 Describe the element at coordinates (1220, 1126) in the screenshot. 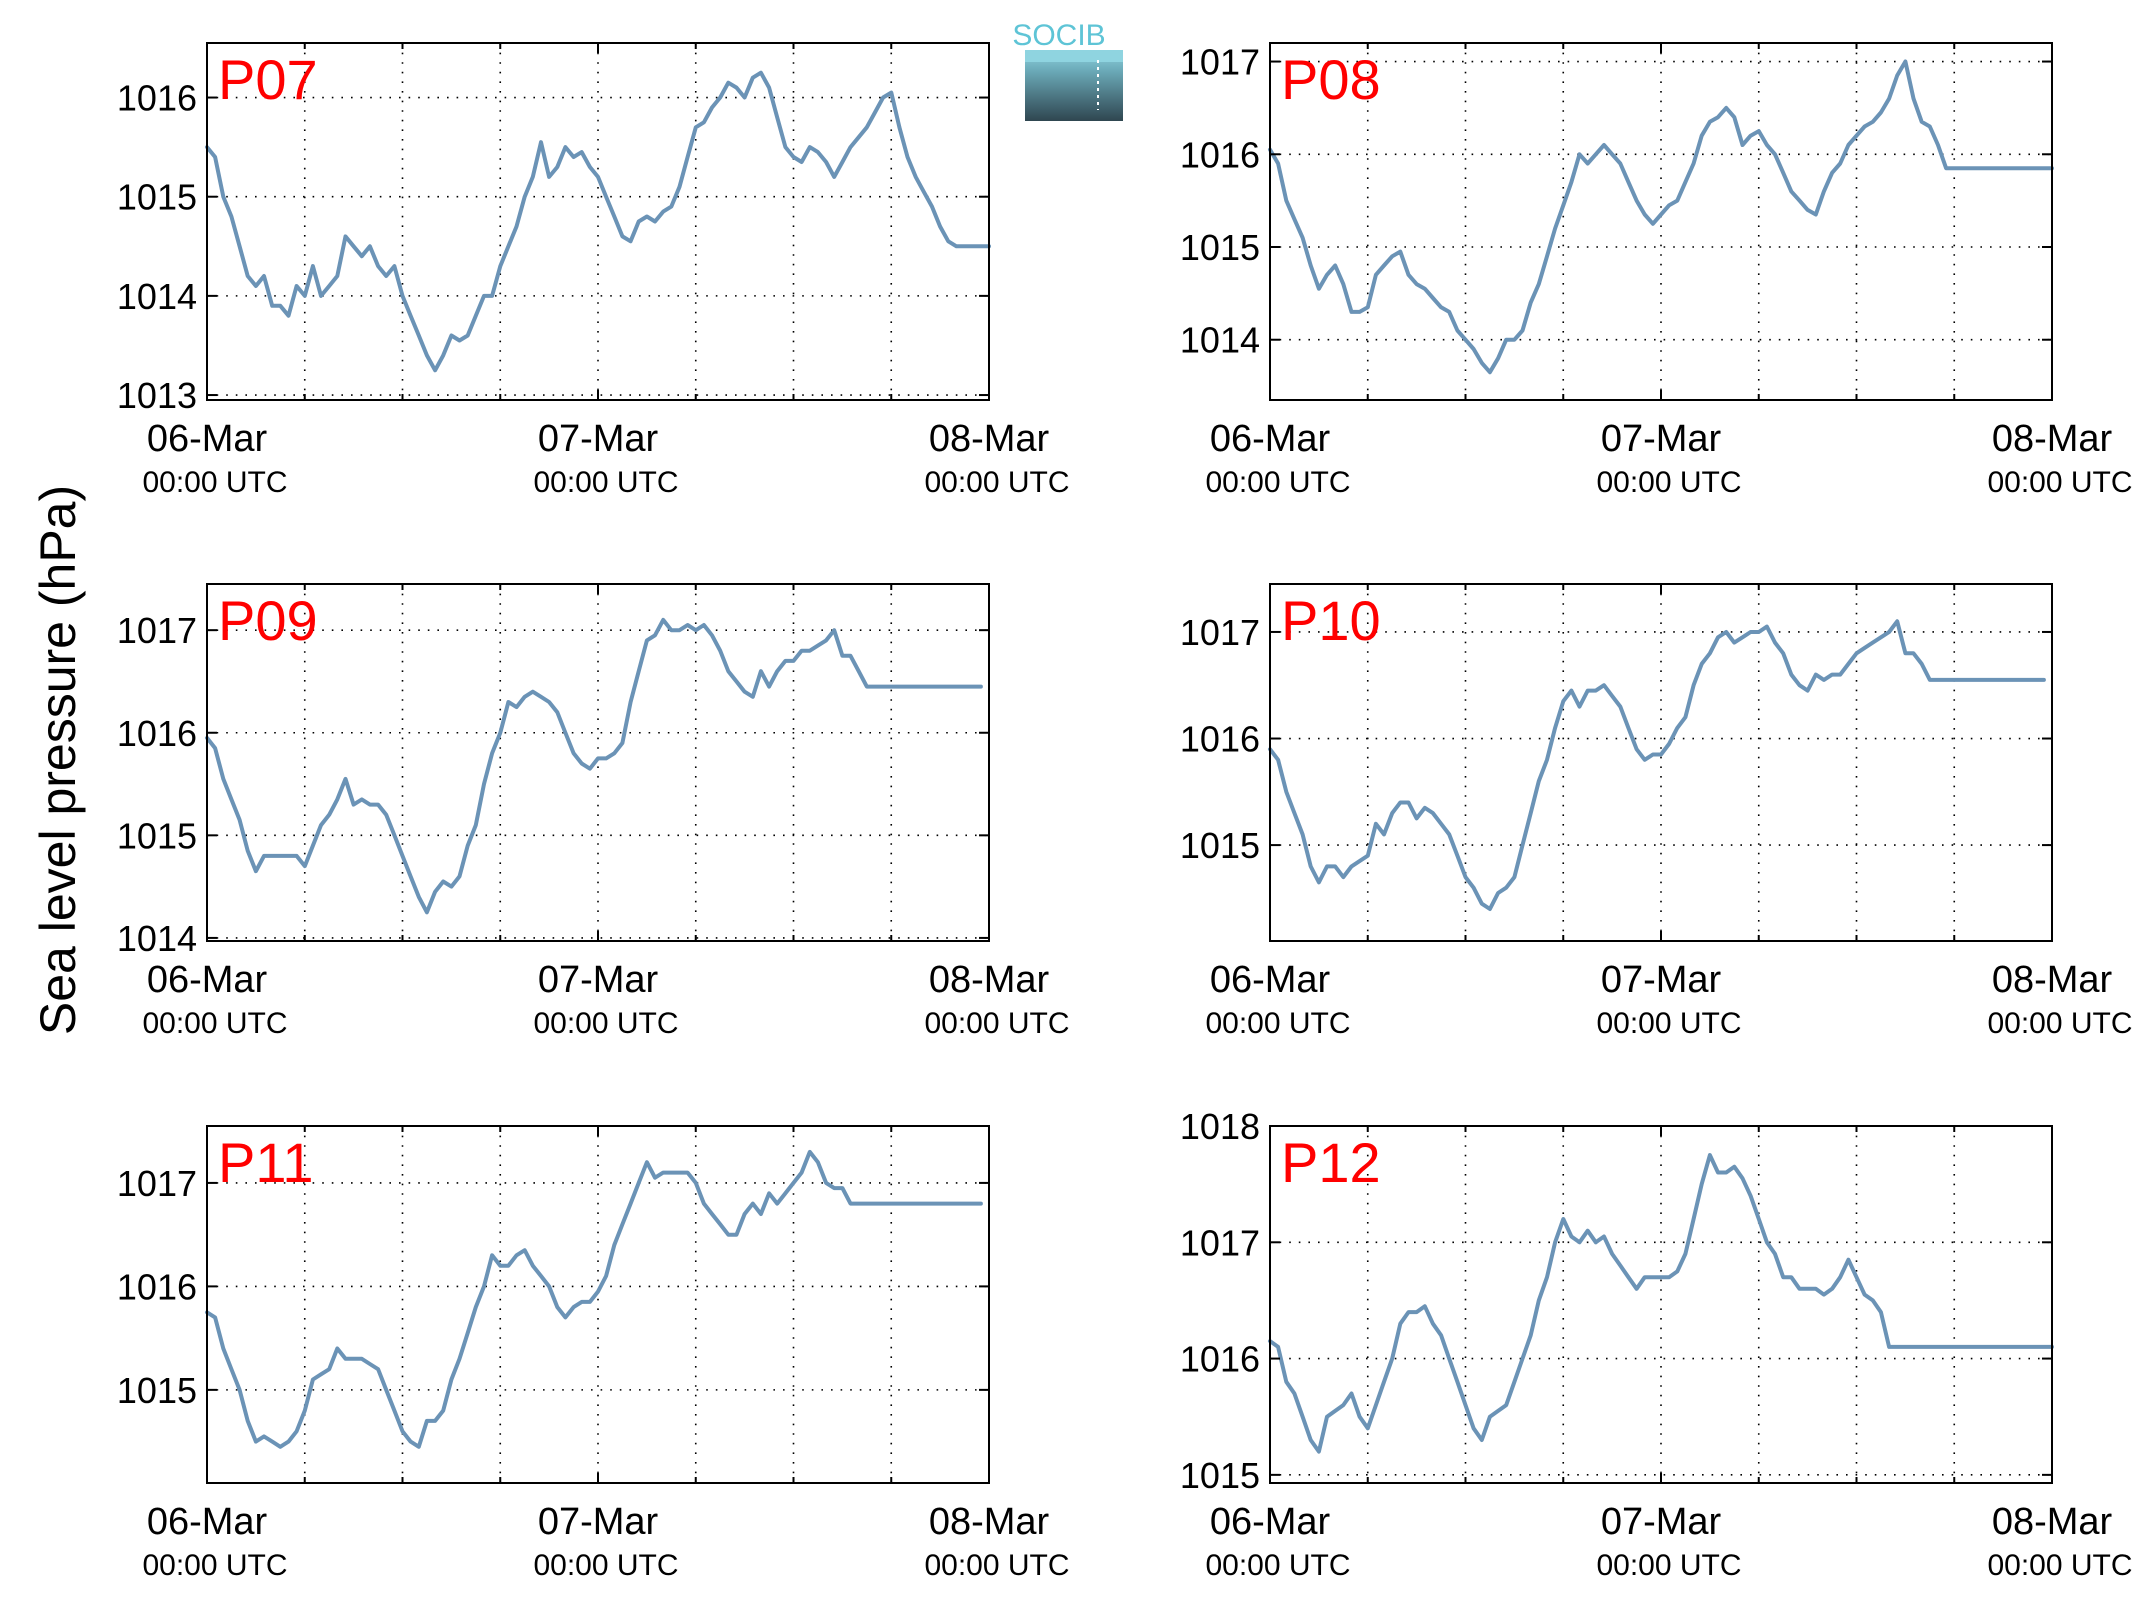

I see `y-tick-label: 1018` at that location.